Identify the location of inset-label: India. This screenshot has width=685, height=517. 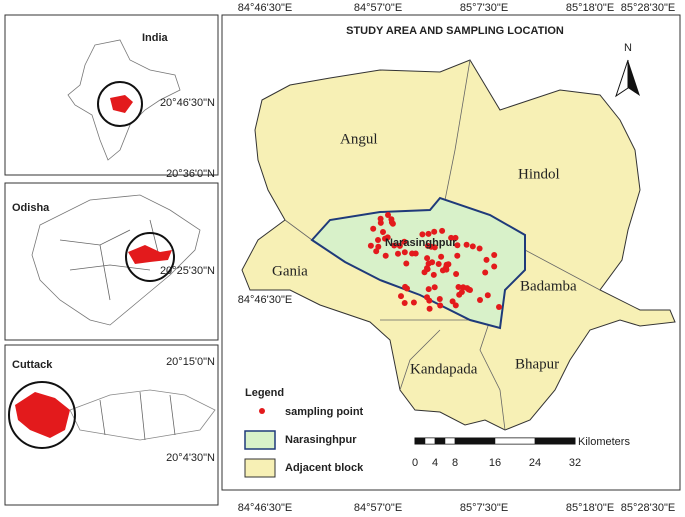
(155, 38).